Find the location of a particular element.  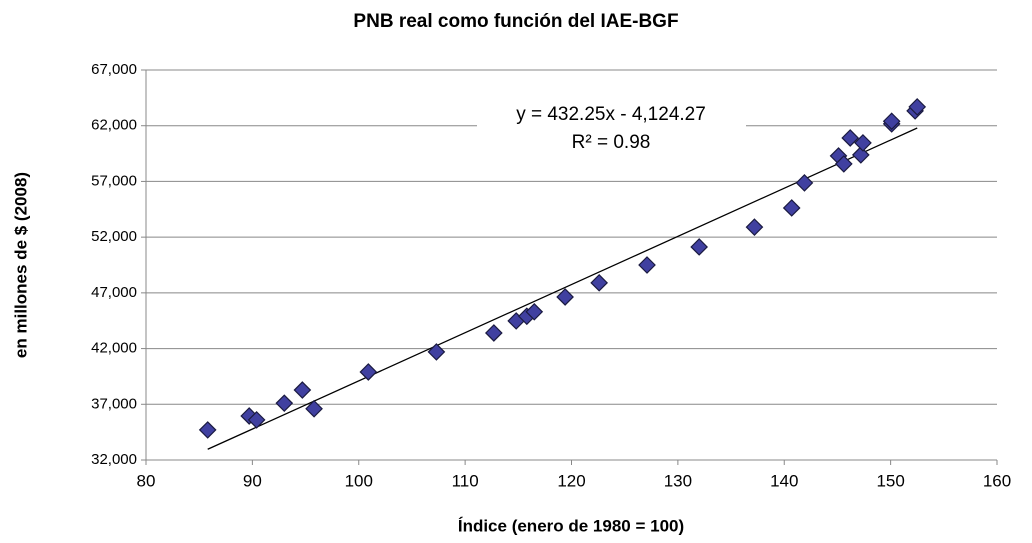

trendline-r2: R² = 0.98 is located at coordinates (611, 142).